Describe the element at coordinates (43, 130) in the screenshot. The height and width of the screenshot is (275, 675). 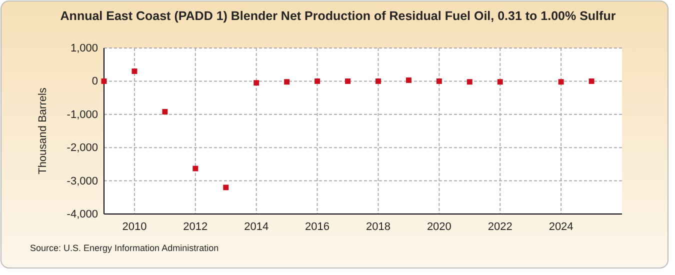
I see `y-axis-title: Thousand Barrels` at that location.